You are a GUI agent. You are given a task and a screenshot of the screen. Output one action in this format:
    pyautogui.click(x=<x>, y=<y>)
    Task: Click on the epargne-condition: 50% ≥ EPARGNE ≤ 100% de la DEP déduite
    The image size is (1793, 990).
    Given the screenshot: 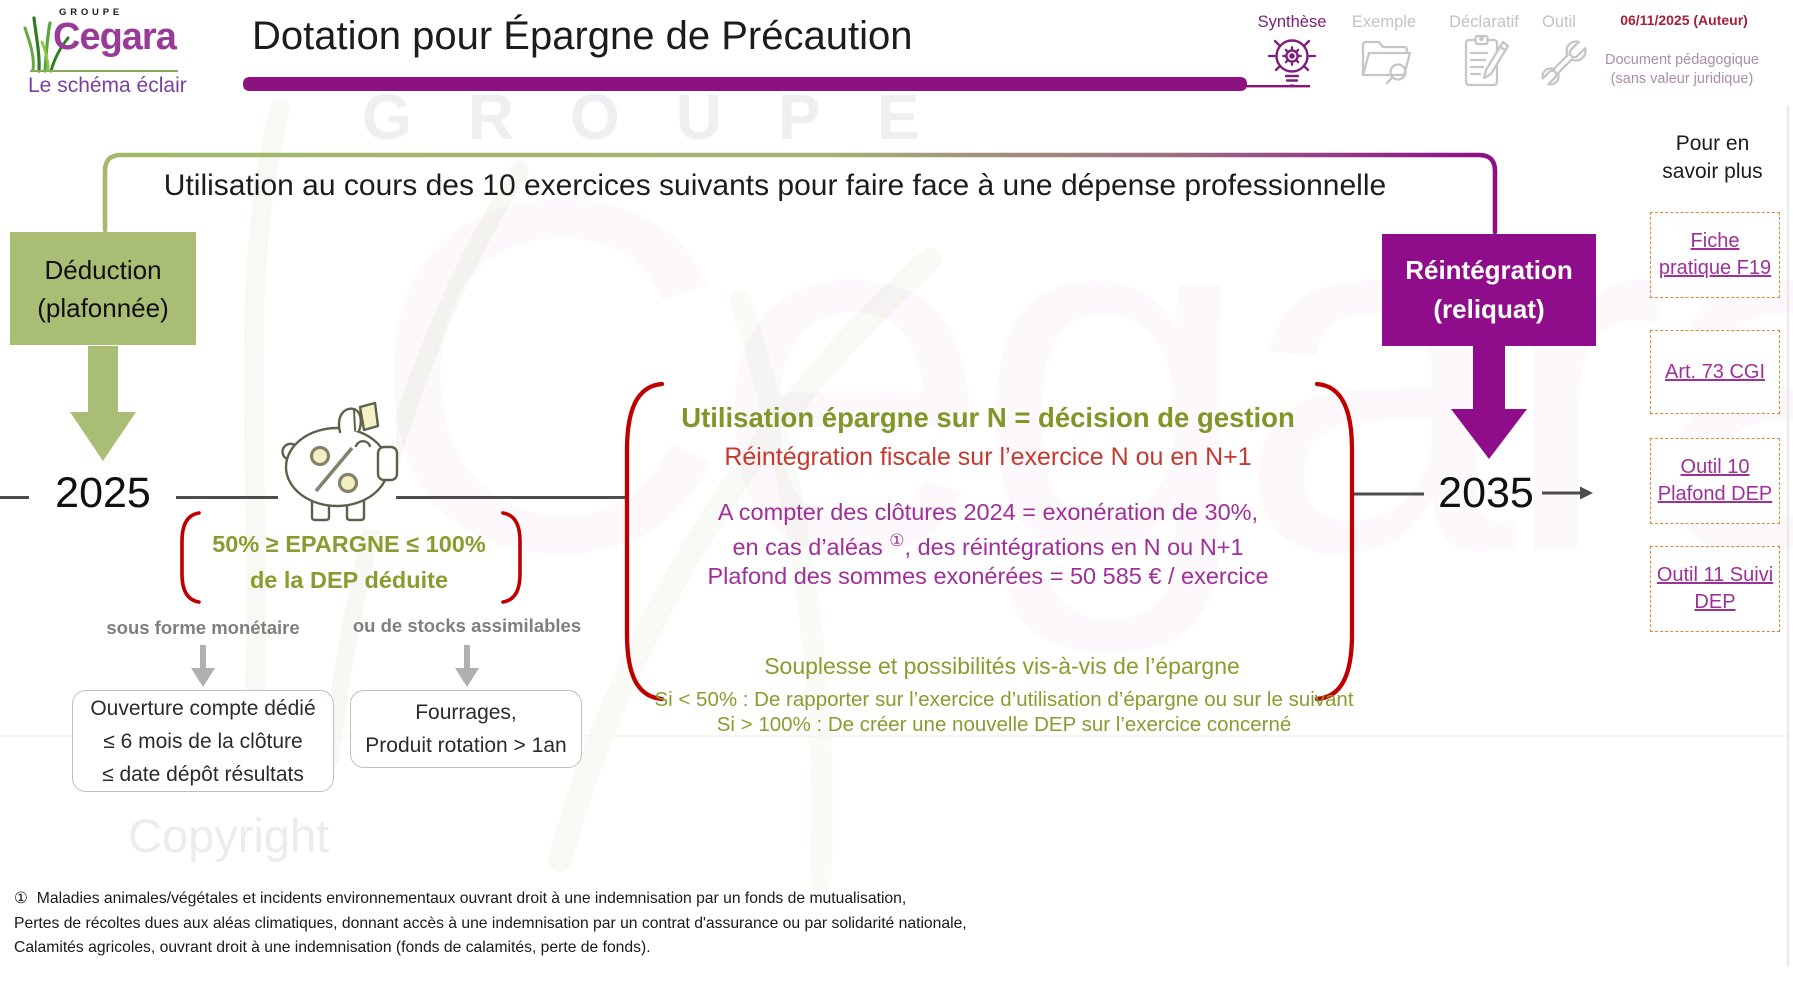 What is the action you would take?
    pyautogui.click(x=349, y=562)
    